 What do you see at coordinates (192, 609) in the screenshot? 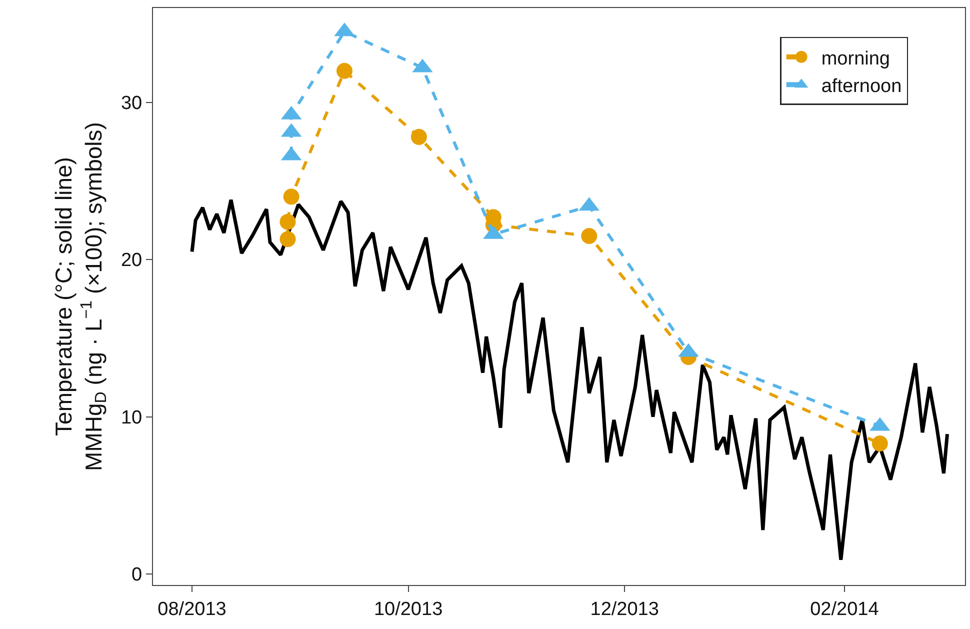
I see `x-tick-label: 08/2013` at bounding box center [192, 609].